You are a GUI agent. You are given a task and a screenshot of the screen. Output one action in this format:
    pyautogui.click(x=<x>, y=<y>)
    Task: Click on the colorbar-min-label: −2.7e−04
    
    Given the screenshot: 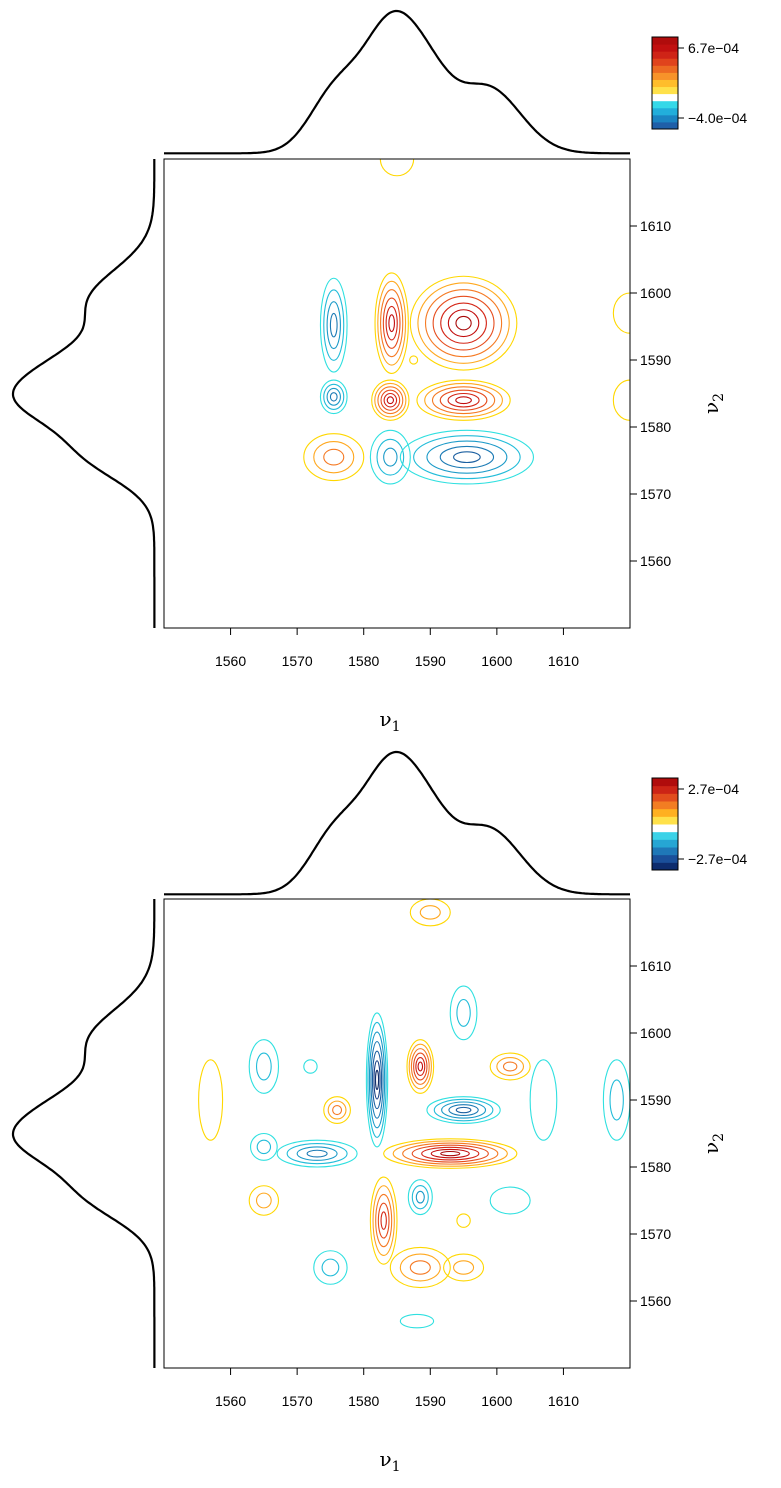 What is the action you would take?
    pyautogui.click(x=717, y=859)
    